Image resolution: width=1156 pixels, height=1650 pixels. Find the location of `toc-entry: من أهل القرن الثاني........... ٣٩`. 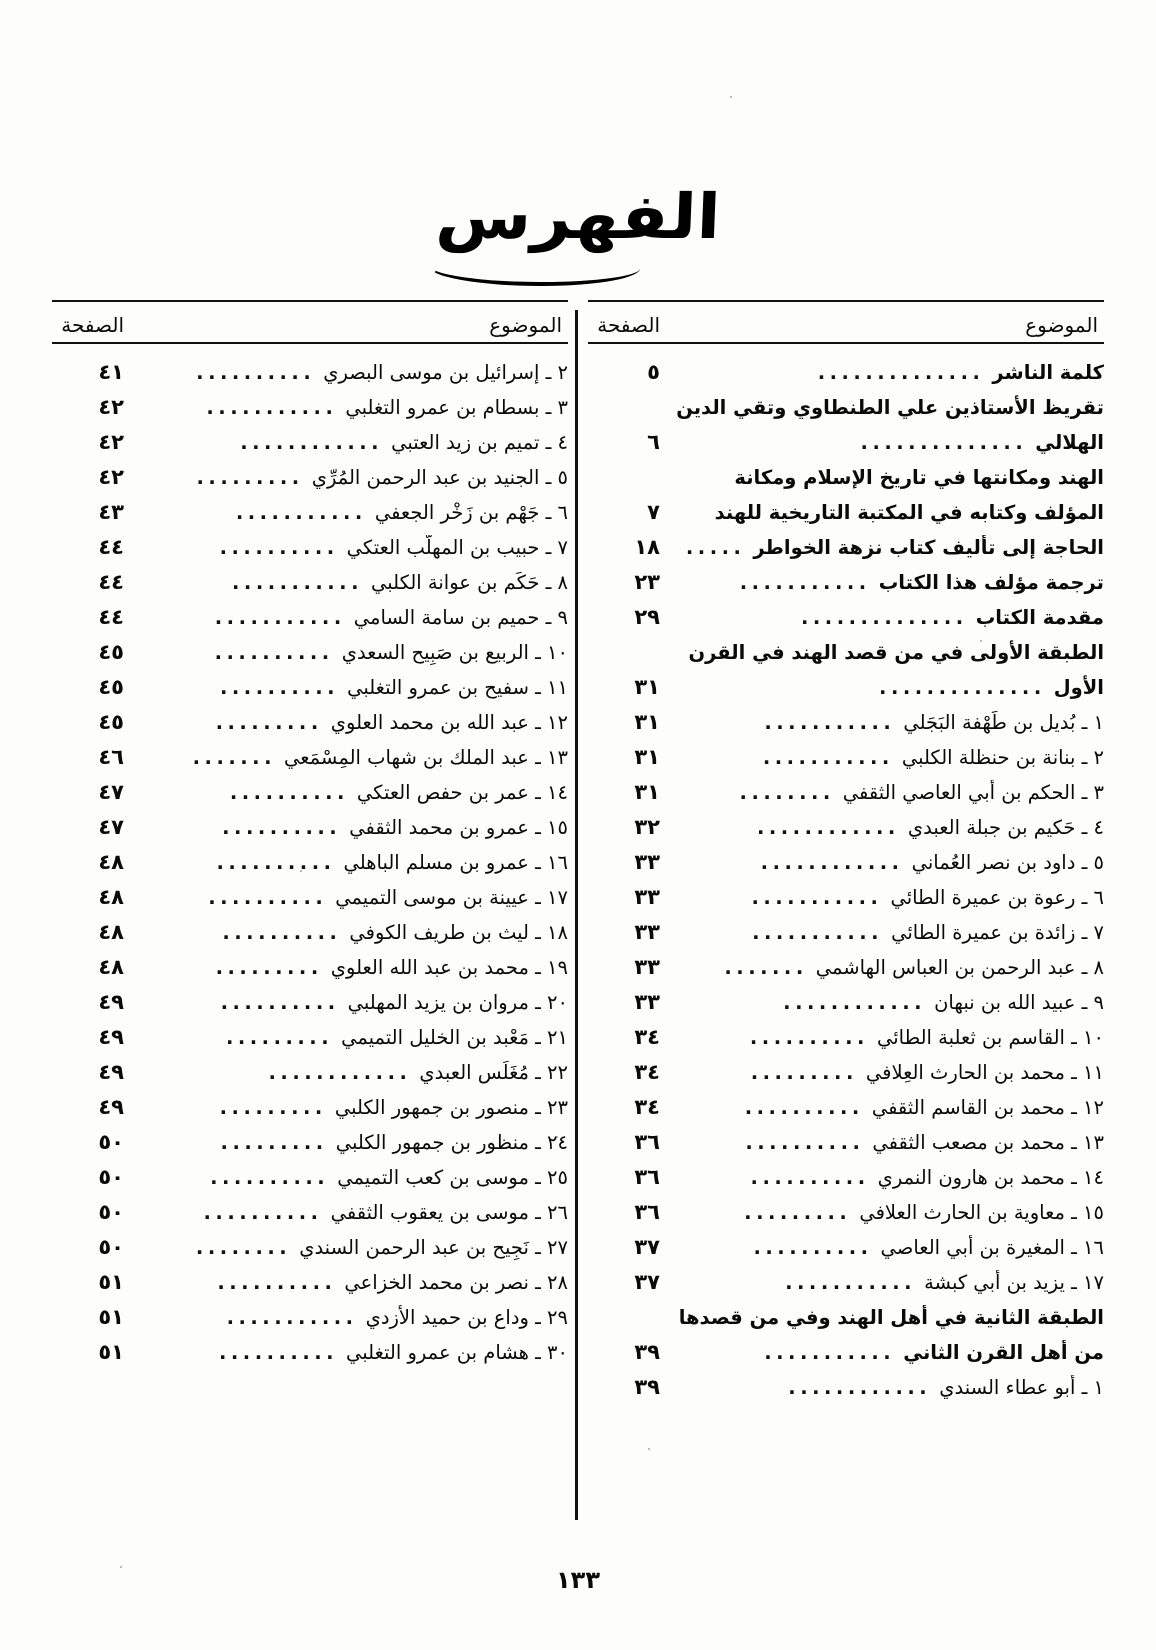

toc-entry: من أهل القرن الثاني........... ٣٩ is located at coordinates (846, 1355).